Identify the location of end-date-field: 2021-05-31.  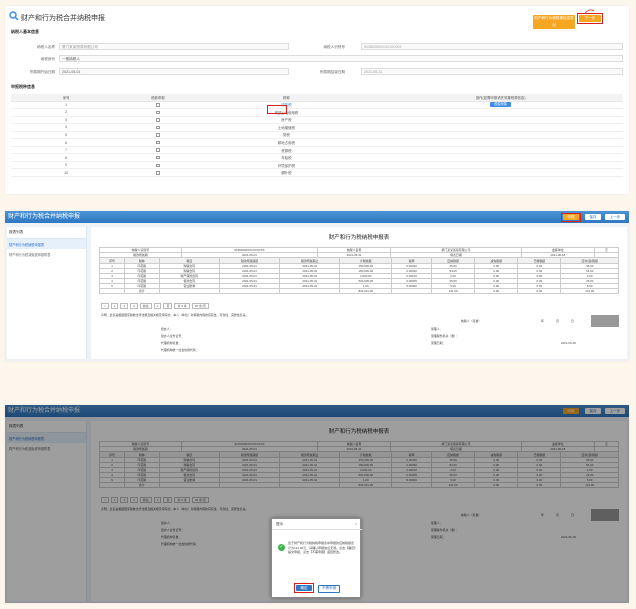
(492, 71).